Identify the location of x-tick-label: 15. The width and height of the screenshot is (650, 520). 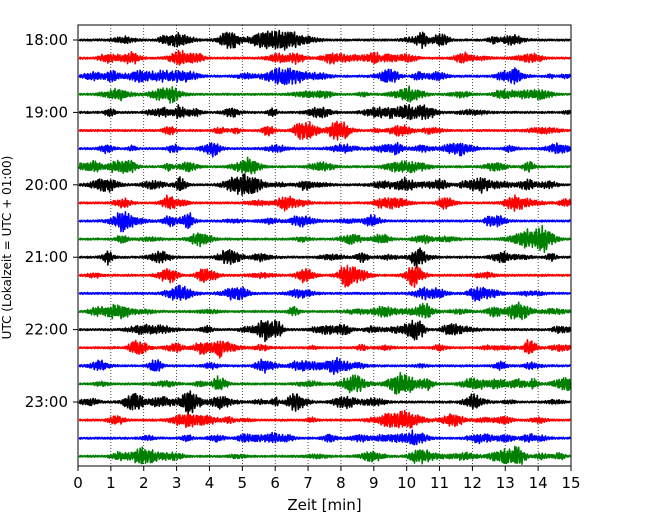
(570, 483).